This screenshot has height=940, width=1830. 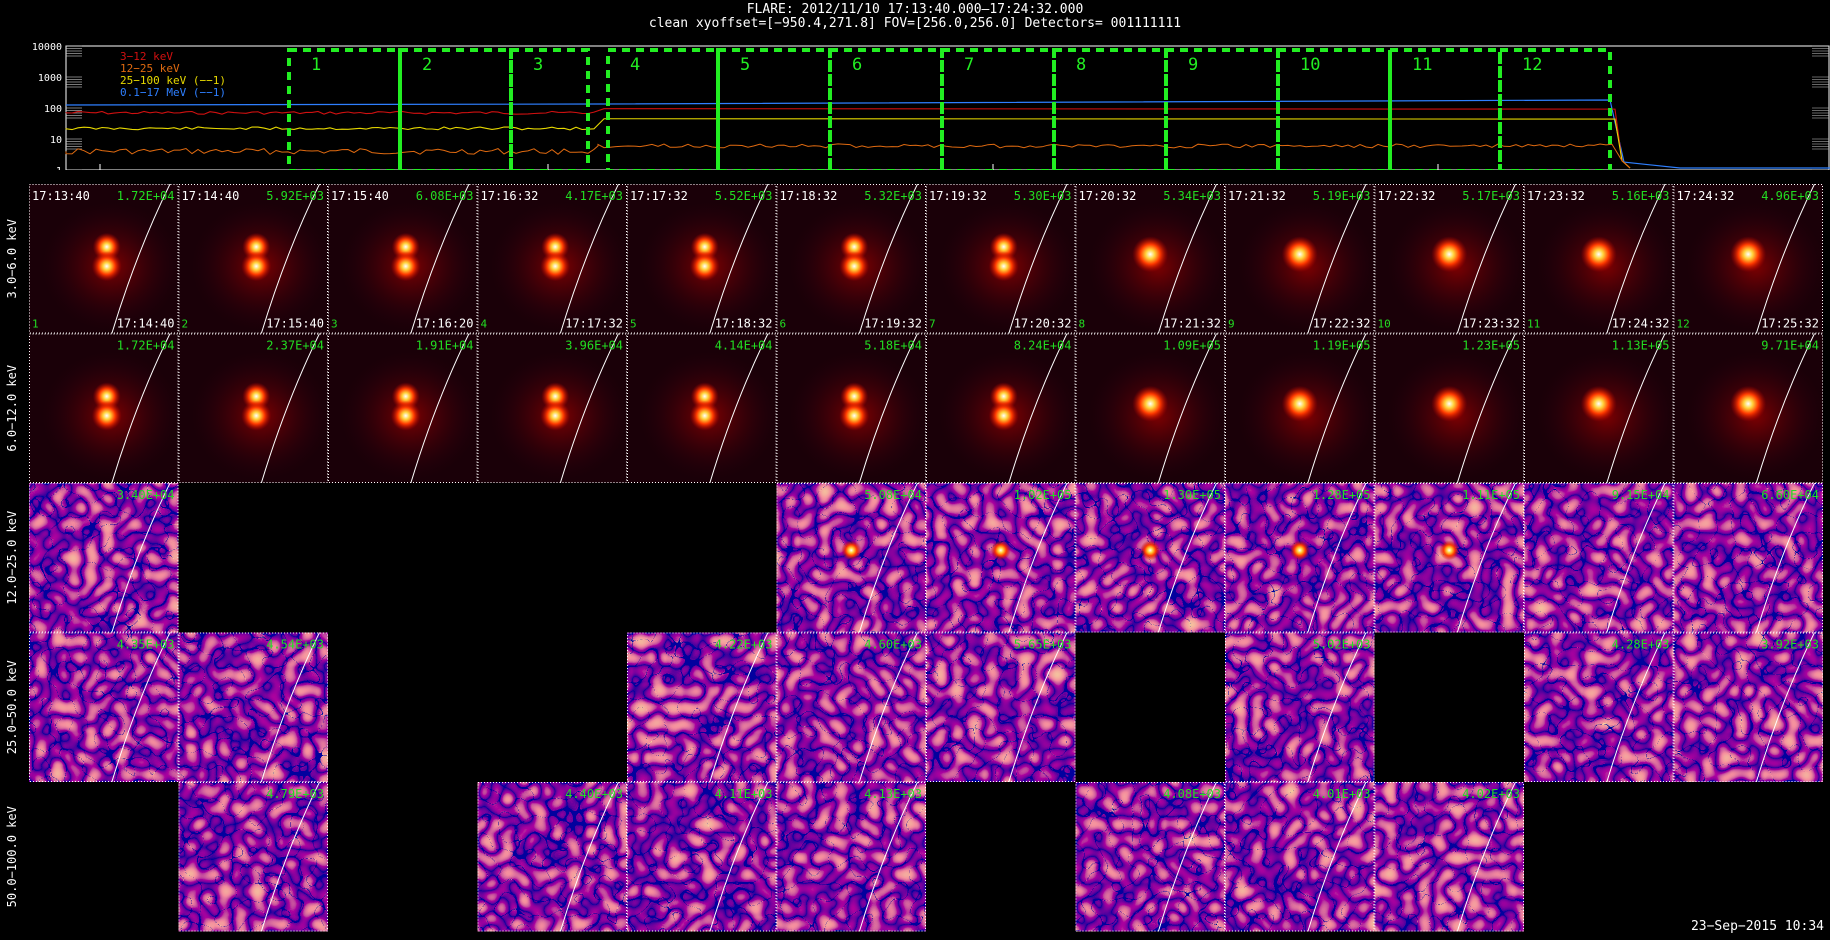 I want to click on image-cell: 4.11E+03, so click(x=702, y=857).